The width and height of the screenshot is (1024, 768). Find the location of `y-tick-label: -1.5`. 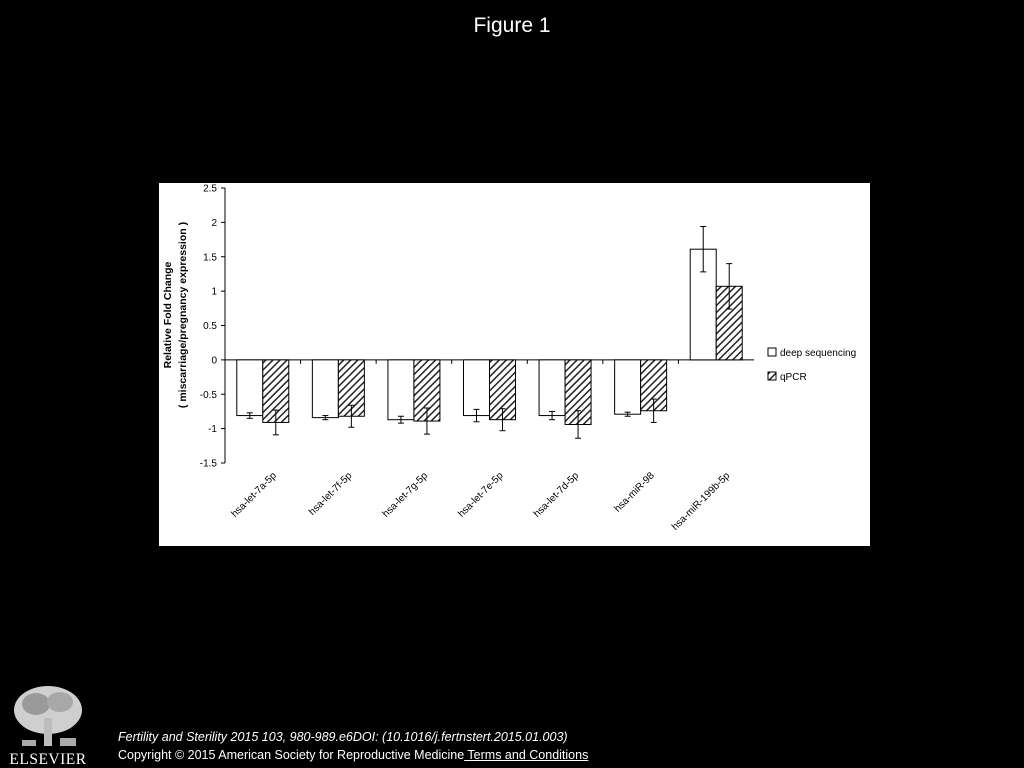

y-tick-label: -1.5 is located at coordinates (209, 464).